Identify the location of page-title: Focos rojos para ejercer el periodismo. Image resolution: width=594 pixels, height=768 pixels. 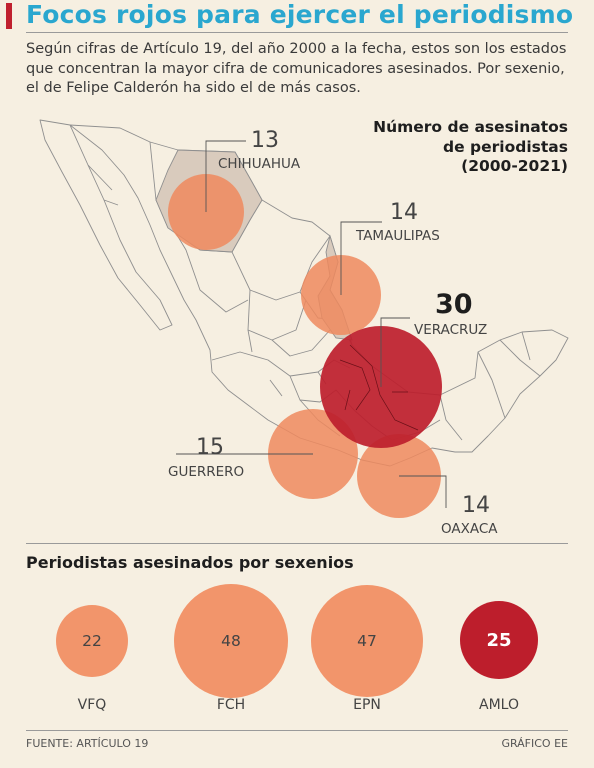
(300, 14).